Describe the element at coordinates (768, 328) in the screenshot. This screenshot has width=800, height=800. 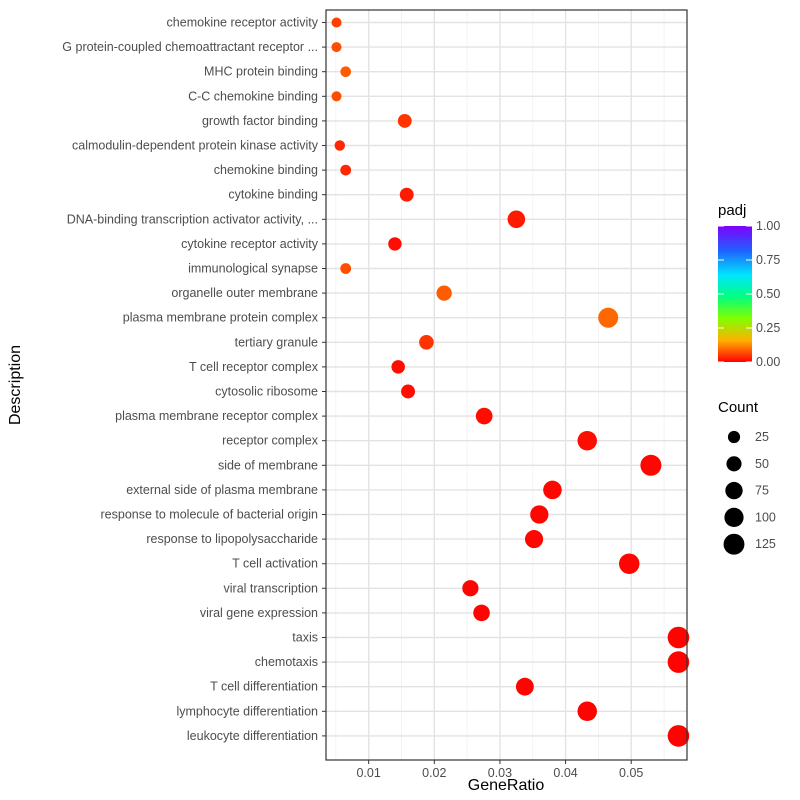
I see `padj-tick-label: 0.25` at that location.